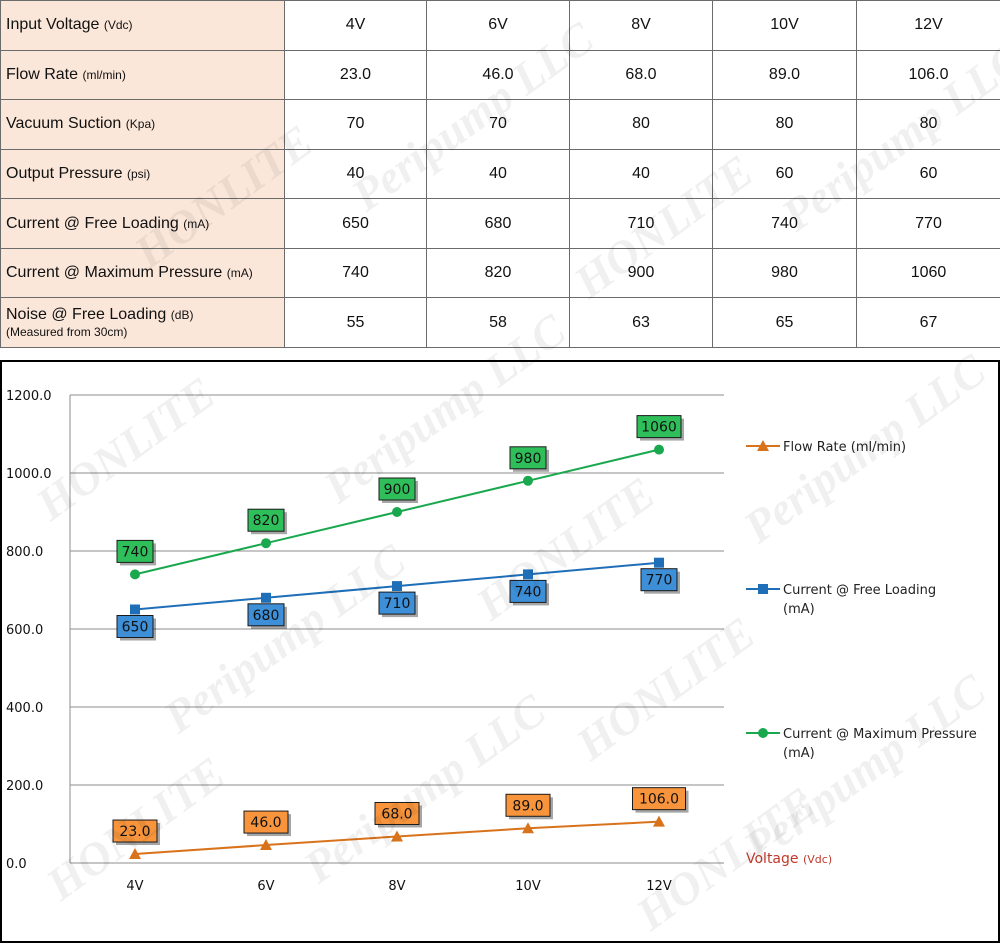 This screenshot has height=943, width=1000. I want to click on data-label-text: 740, so click(135, 552).